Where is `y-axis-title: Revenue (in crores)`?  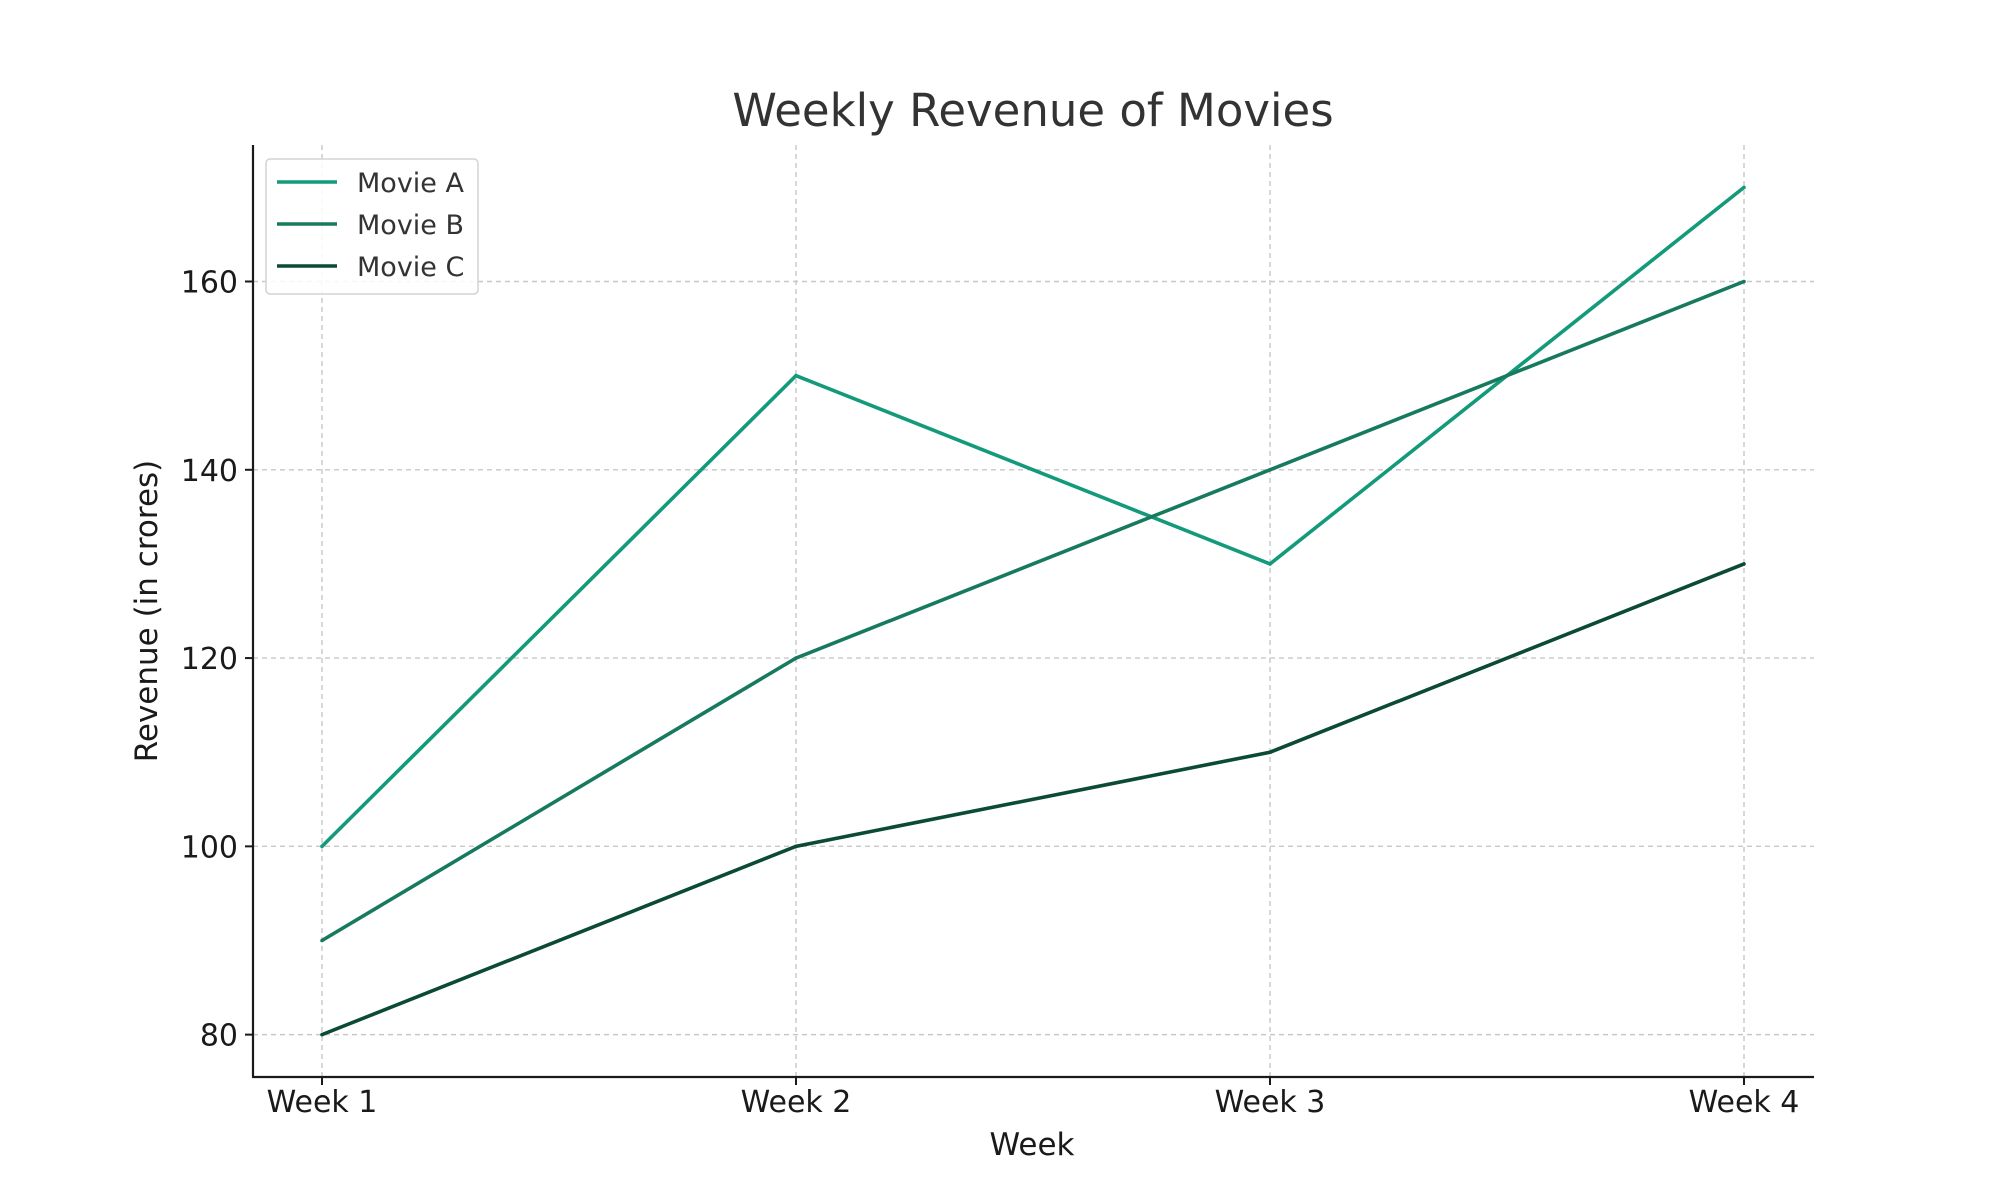 y-axis-title: Revenue (in crores) is located at coordinates (147, 611).